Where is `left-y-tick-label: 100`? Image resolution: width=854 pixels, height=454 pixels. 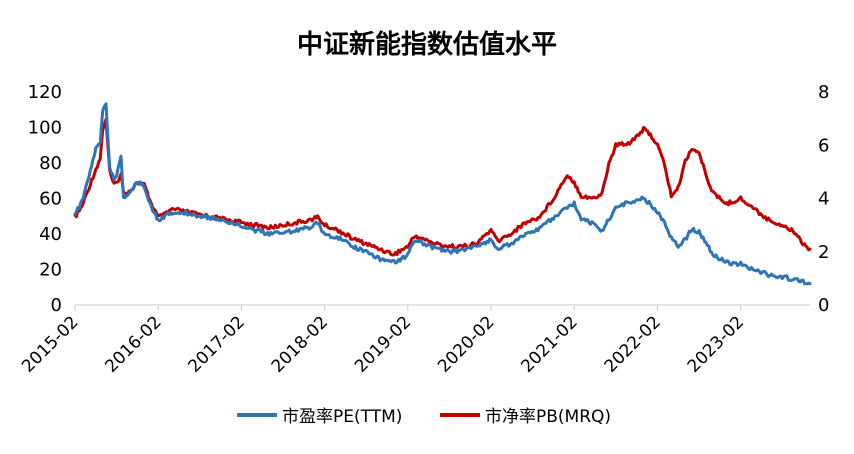 left-y-tick-label: 100 is located at coordinates (45, 128).